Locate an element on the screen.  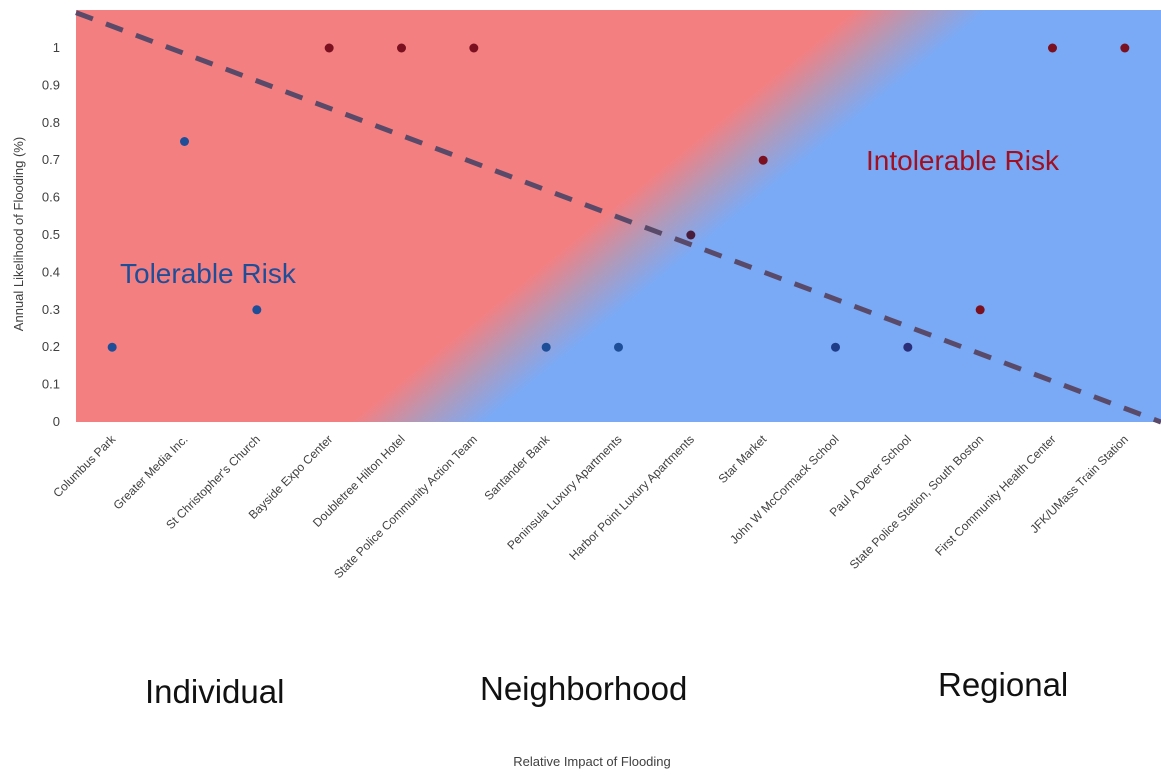
y-tick-label: 0.4 is located at coordinates (51, 271).